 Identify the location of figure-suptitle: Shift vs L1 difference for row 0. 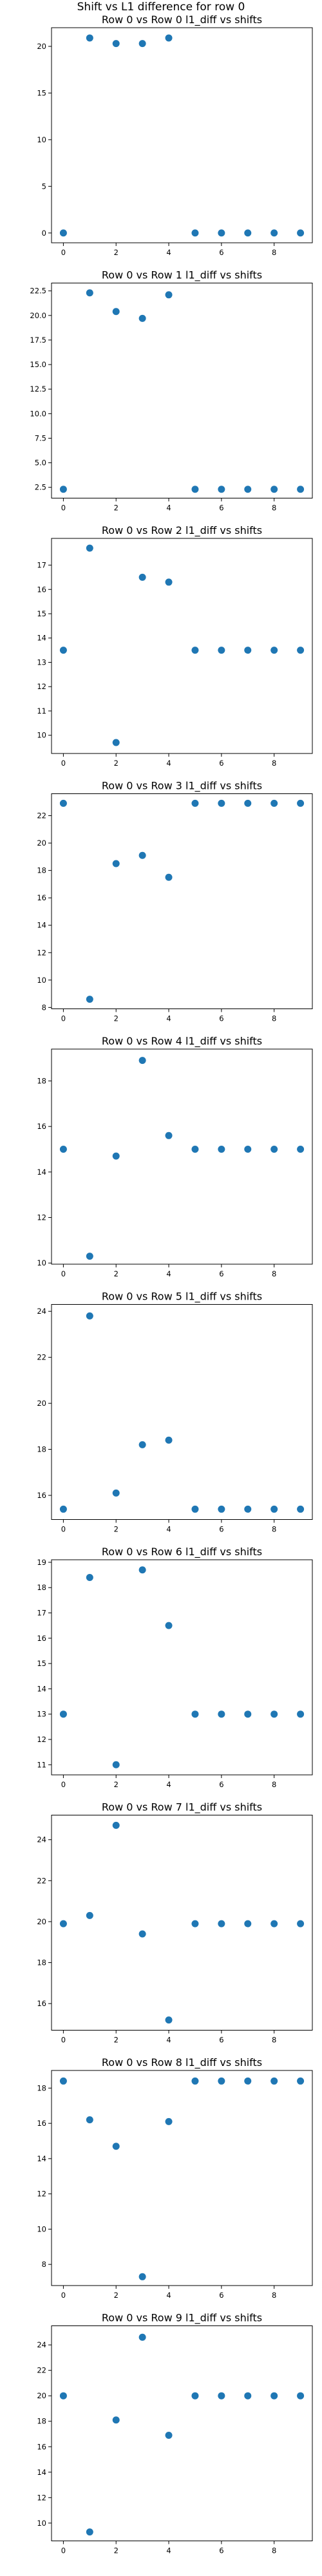
(161, 7).